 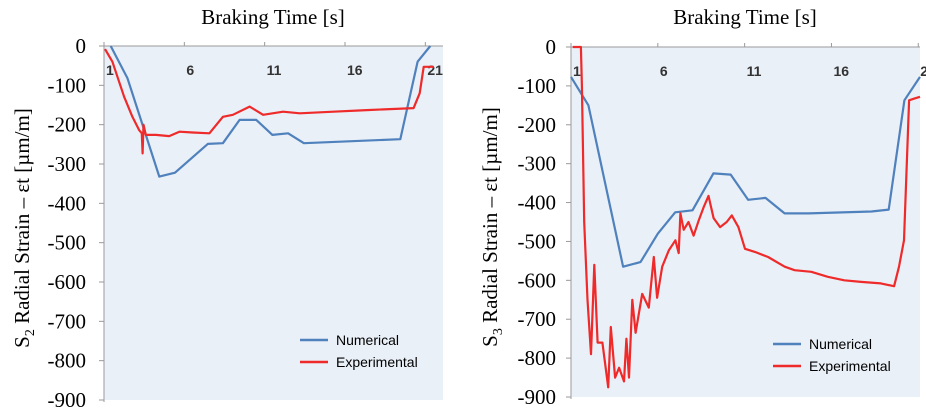 I want to click on series-line-numerical, so click(x=270, y=111).